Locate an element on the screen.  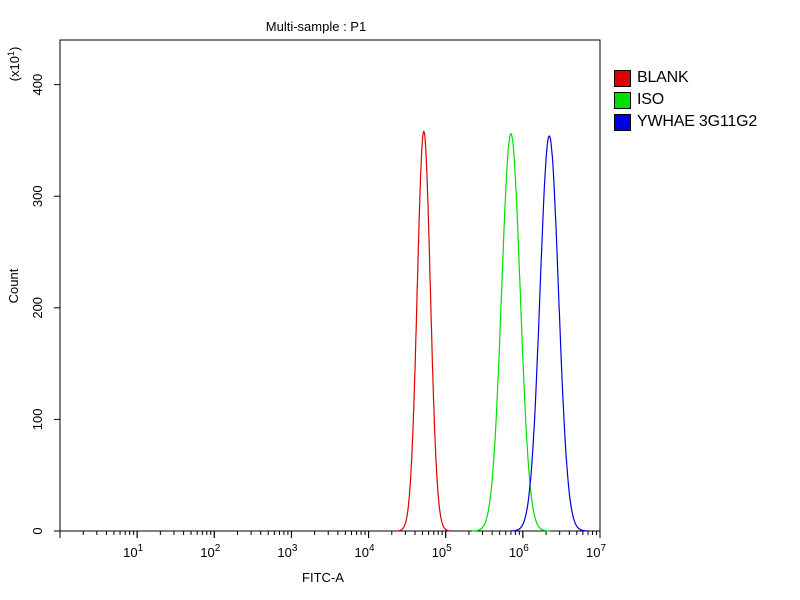
x-tick-label: 10³ is located at coordinates (287, 551).